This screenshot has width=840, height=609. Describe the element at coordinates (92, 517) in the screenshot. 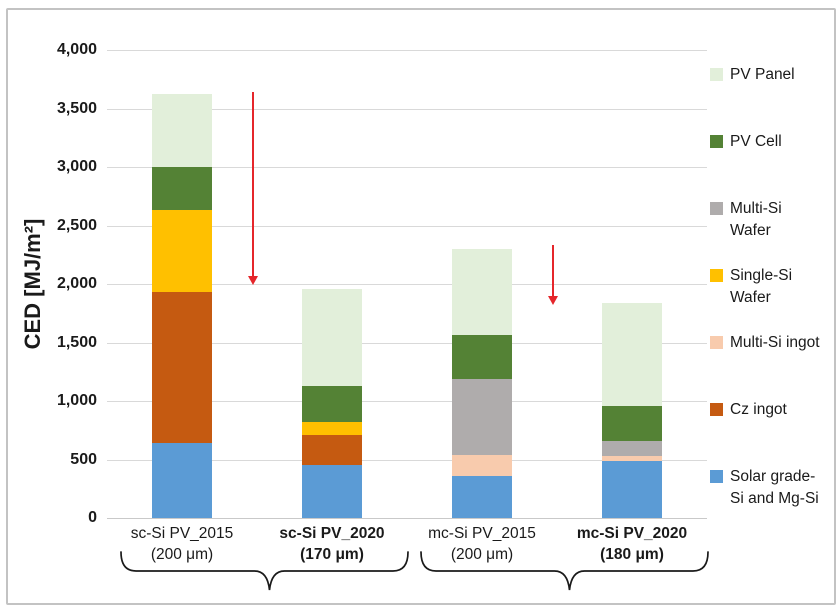

I see `y-tick-label: 0` at that location.